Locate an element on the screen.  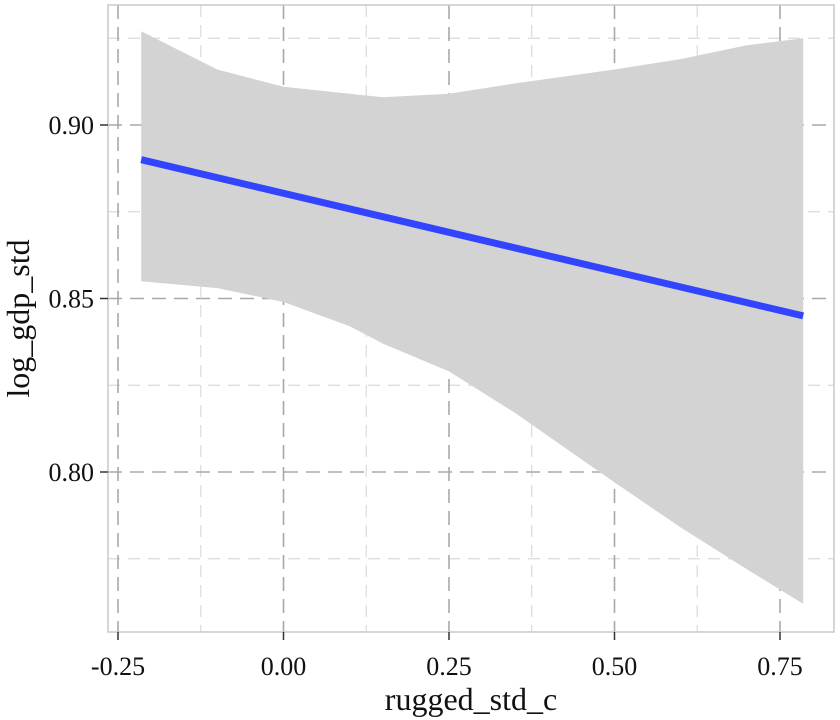
x-tick-label: 0.50 is located at coordinates (615, 666).